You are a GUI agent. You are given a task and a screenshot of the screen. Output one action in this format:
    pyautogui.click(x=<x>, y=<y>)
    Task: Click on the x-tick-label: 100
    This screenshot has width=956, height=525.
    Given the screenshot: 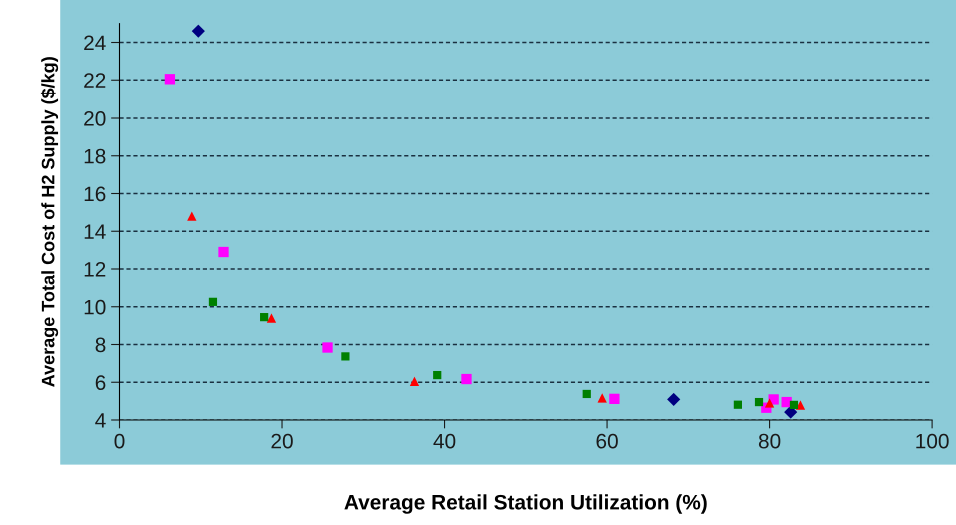 What is the action you would take?
    pyautogui.click(x=932, y=441)
    